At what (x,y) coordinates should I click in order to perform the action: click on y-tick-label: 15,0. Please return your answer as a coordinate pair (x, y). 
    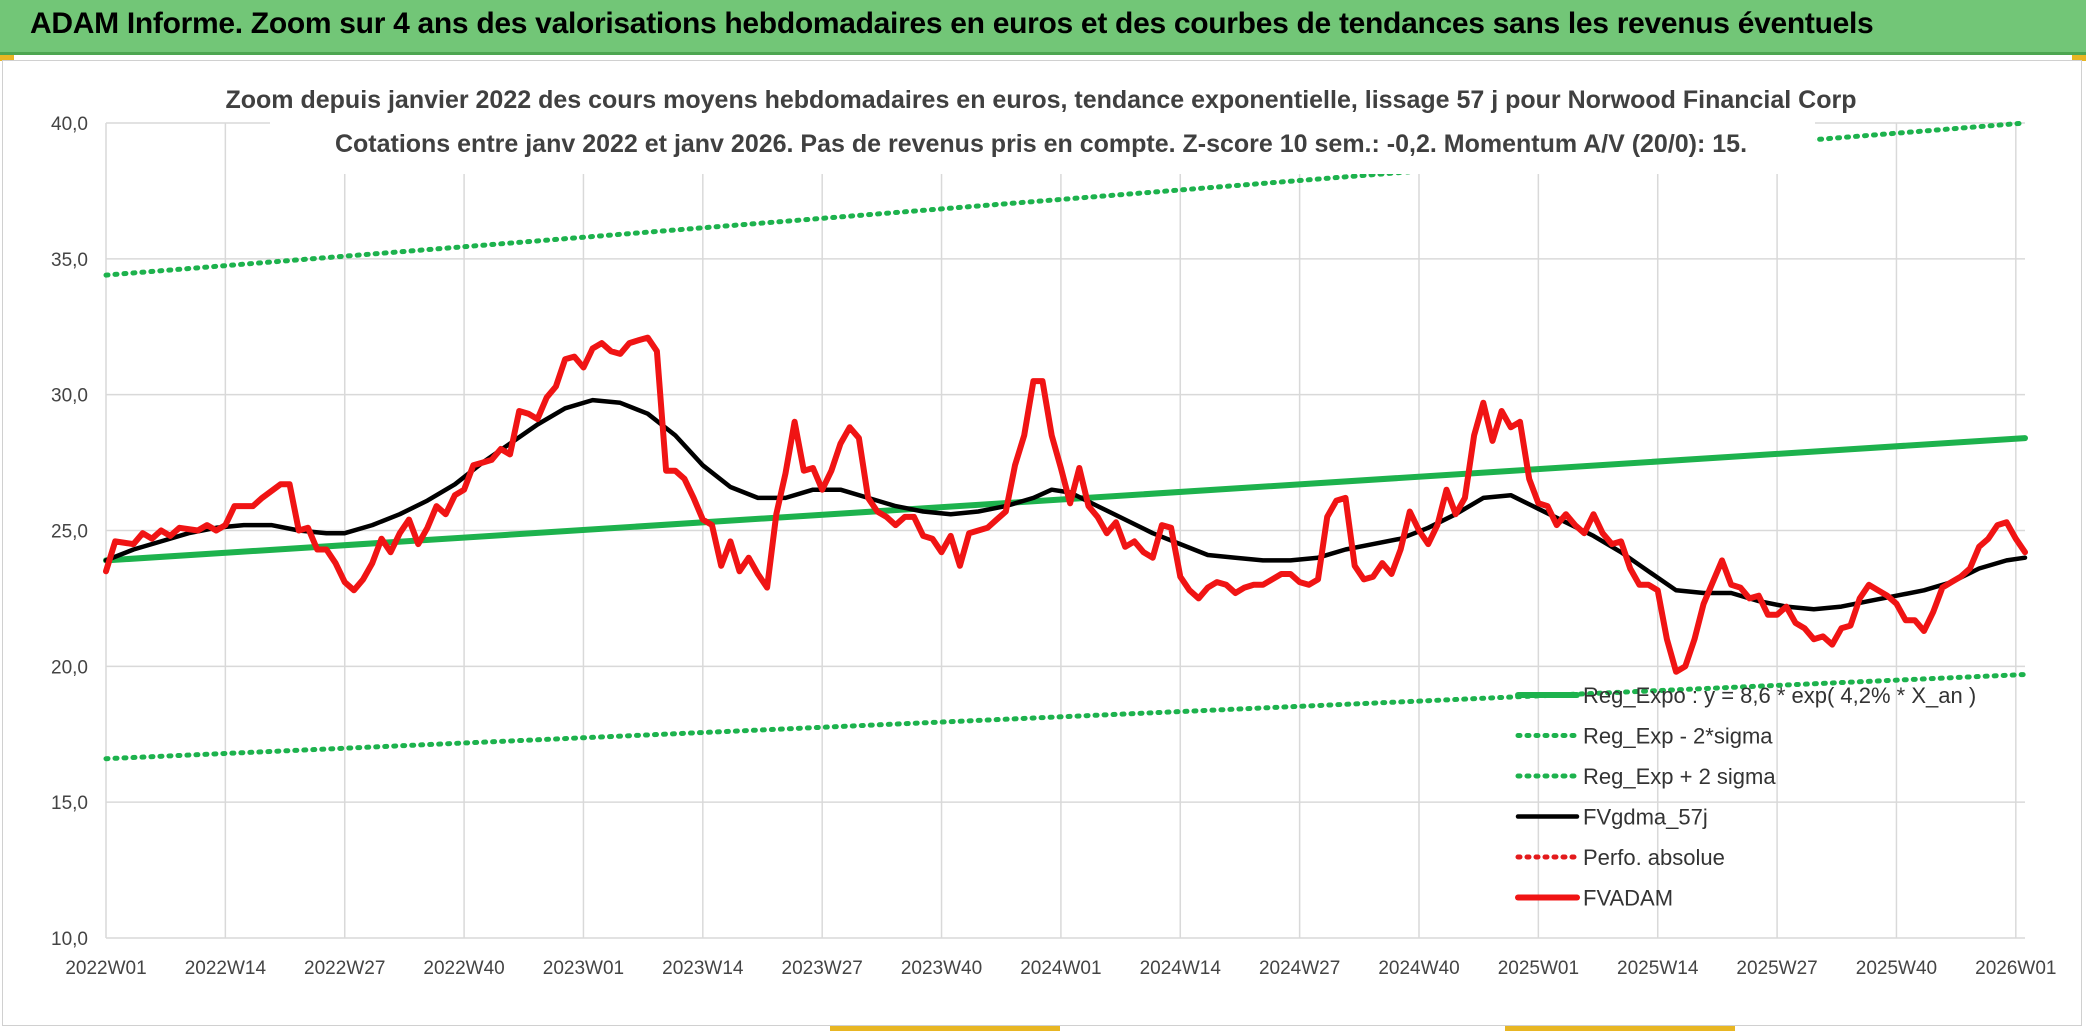
    Looking at the image, I should click on (69, 803).